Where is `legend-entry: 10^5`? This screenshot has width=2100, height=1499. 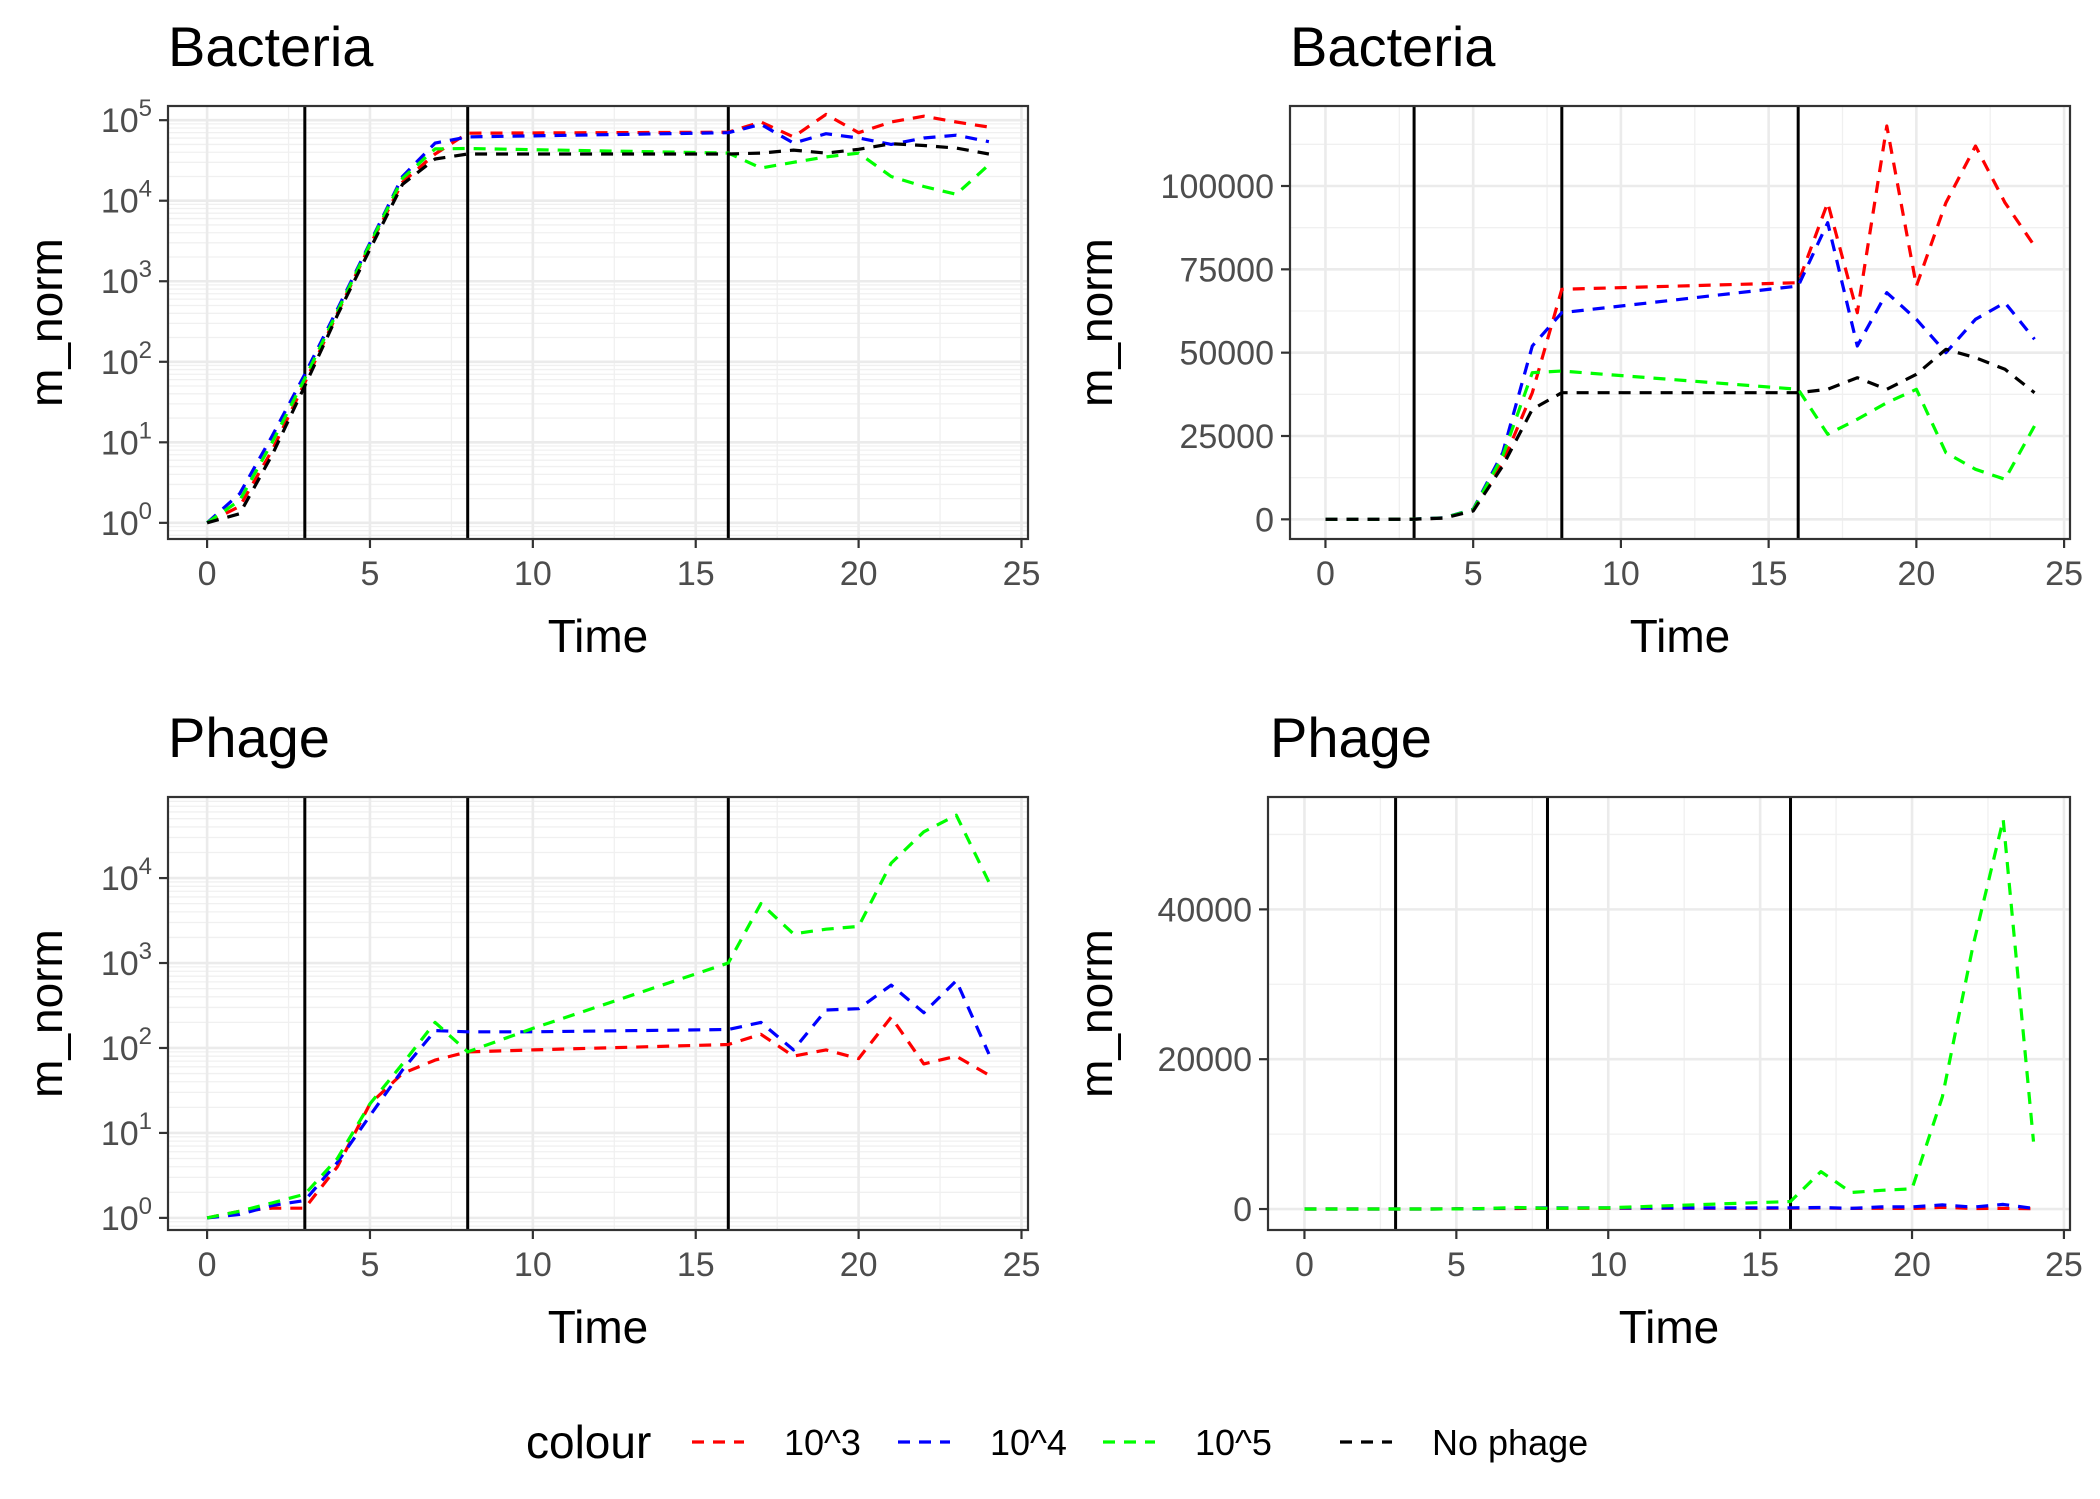 legend-entry: 10^5 is located at coordinates (1187, 1442).